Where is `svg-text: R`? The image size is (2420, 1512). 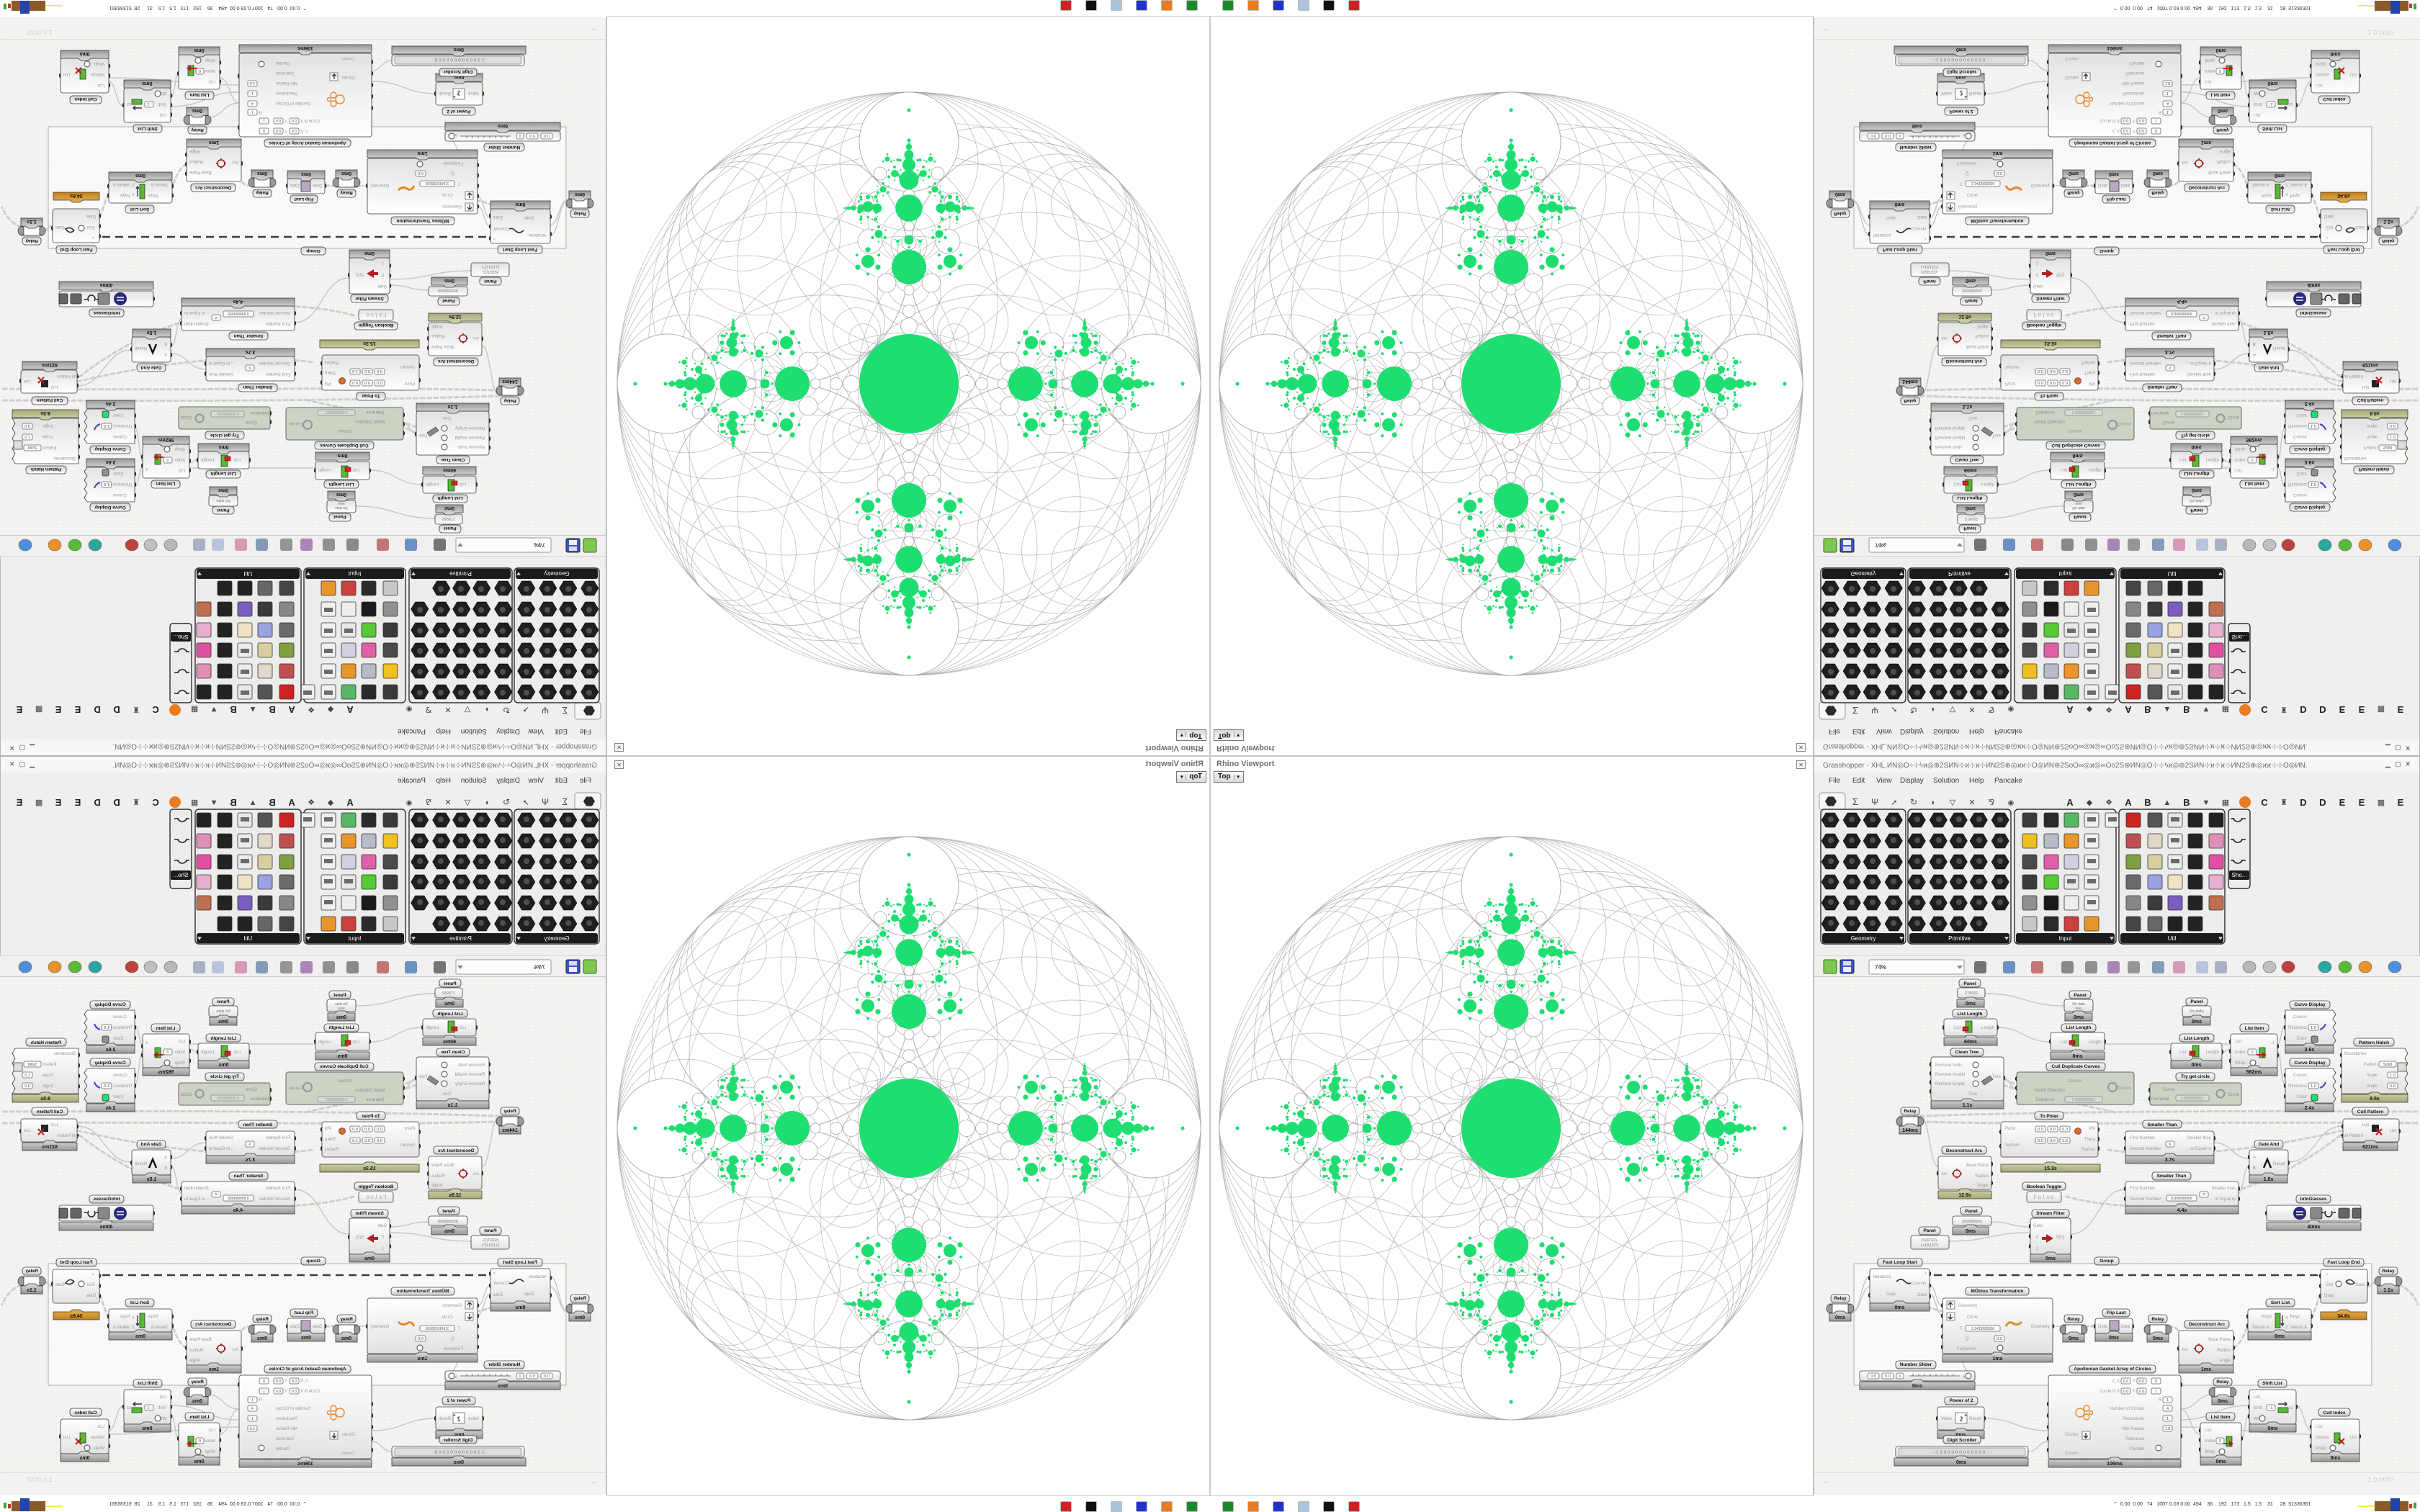
svg-text: R is located at coordinates (259, 1400).